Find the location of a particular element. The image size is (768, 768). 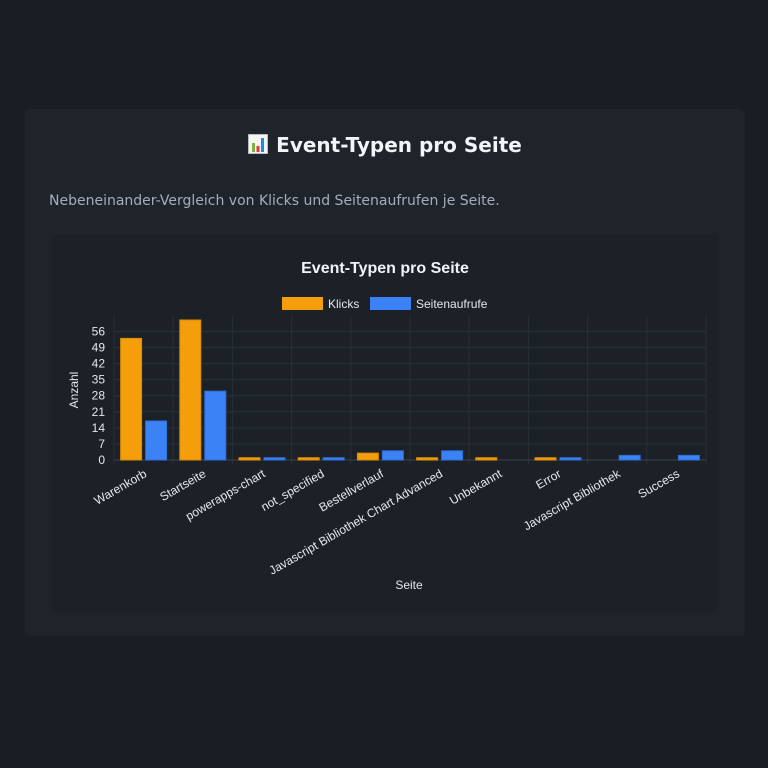

legend-label: Klicks is located at coordinates (343, 304).